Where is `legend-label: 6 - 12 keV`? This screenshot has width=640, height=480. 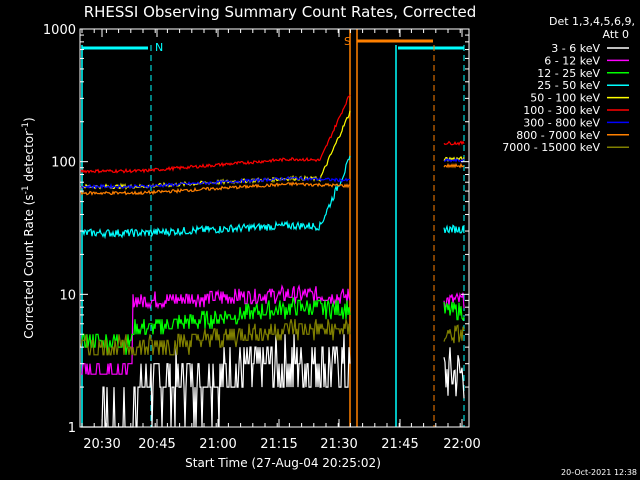 legend-label: 6 - 12 keV is located at coordinates (572, 60).